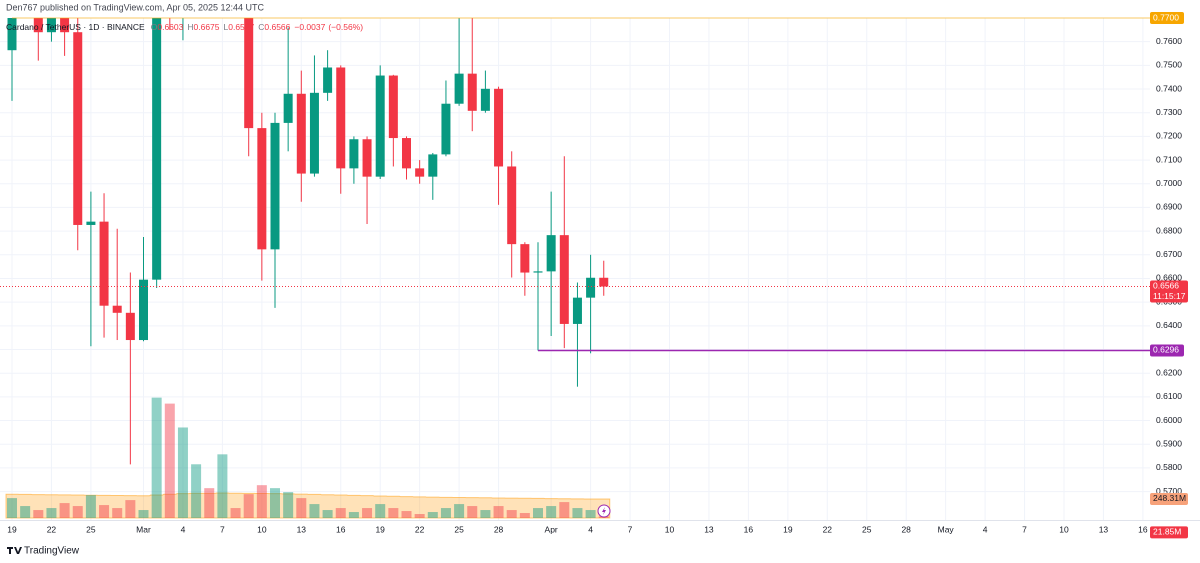 The image size is (1200, 563). What do you see at coordinates (1169, 491) in the screenshot?
I see `y-tick-label: 0.5700` at bounding box center [1169, 491].